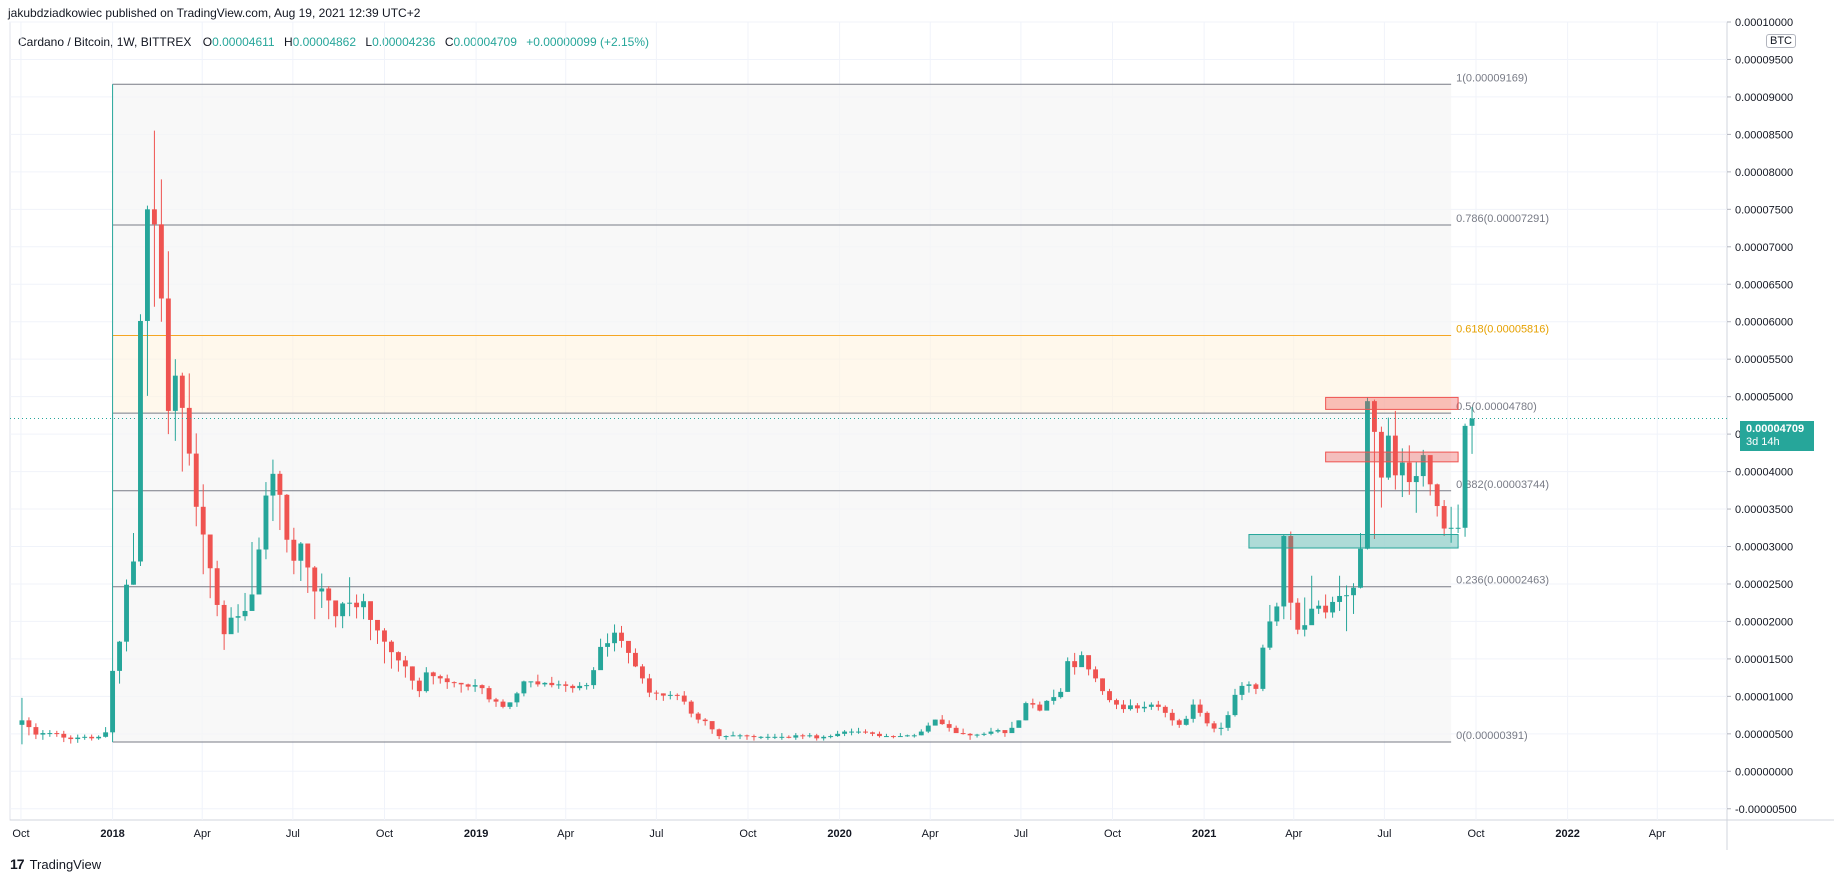  What do you see at coordinates (1764, 23) in the screenshot?
I see `y-tick-label: 0.00010000` at bounding box center [1764, 23].